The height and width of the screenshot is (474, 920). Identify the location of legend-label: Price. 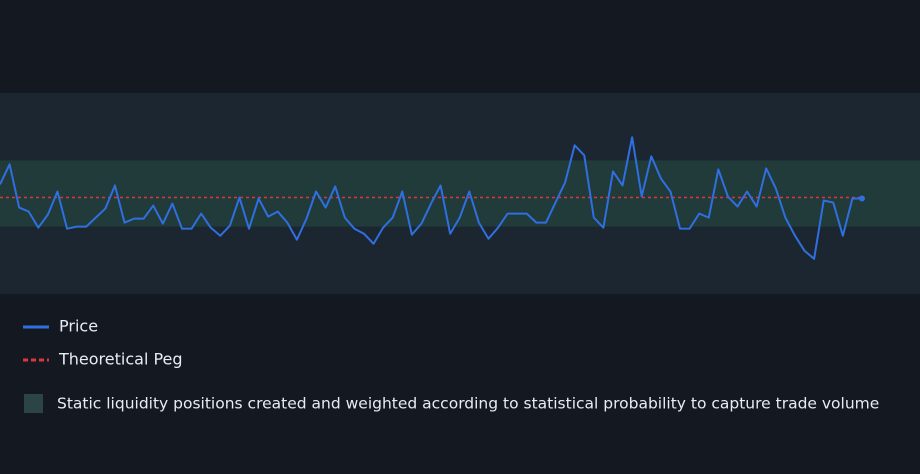
(78, 326).